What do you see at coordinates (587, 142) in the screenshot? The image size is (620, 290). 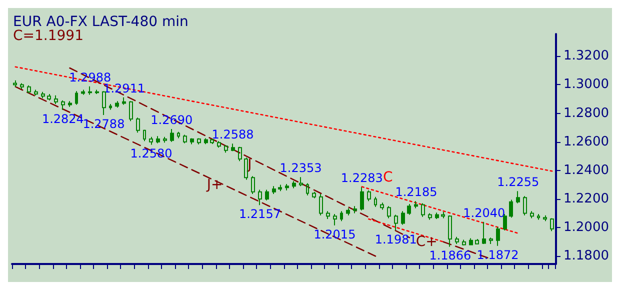 I see `y-tick-label: 1.2600` at bounding box center [587, 142].